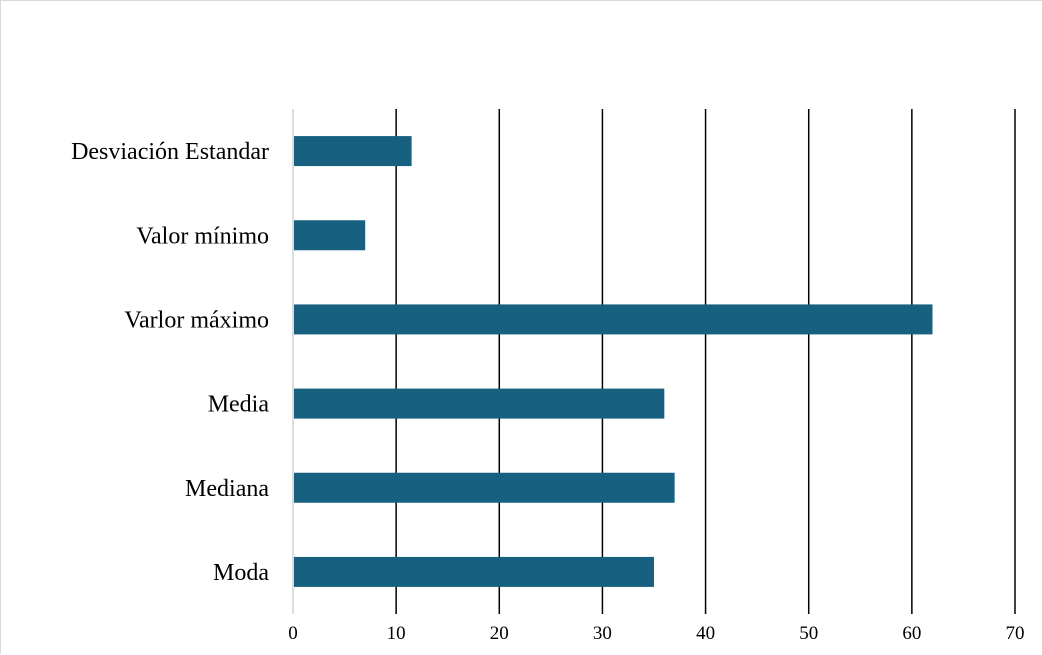 The width and height of the screenshot is (1042, 655). What do you see at coordinates (705, 633) in the screenshot?
I see `x-tick-label: 40` at bounding box center [705, 633].